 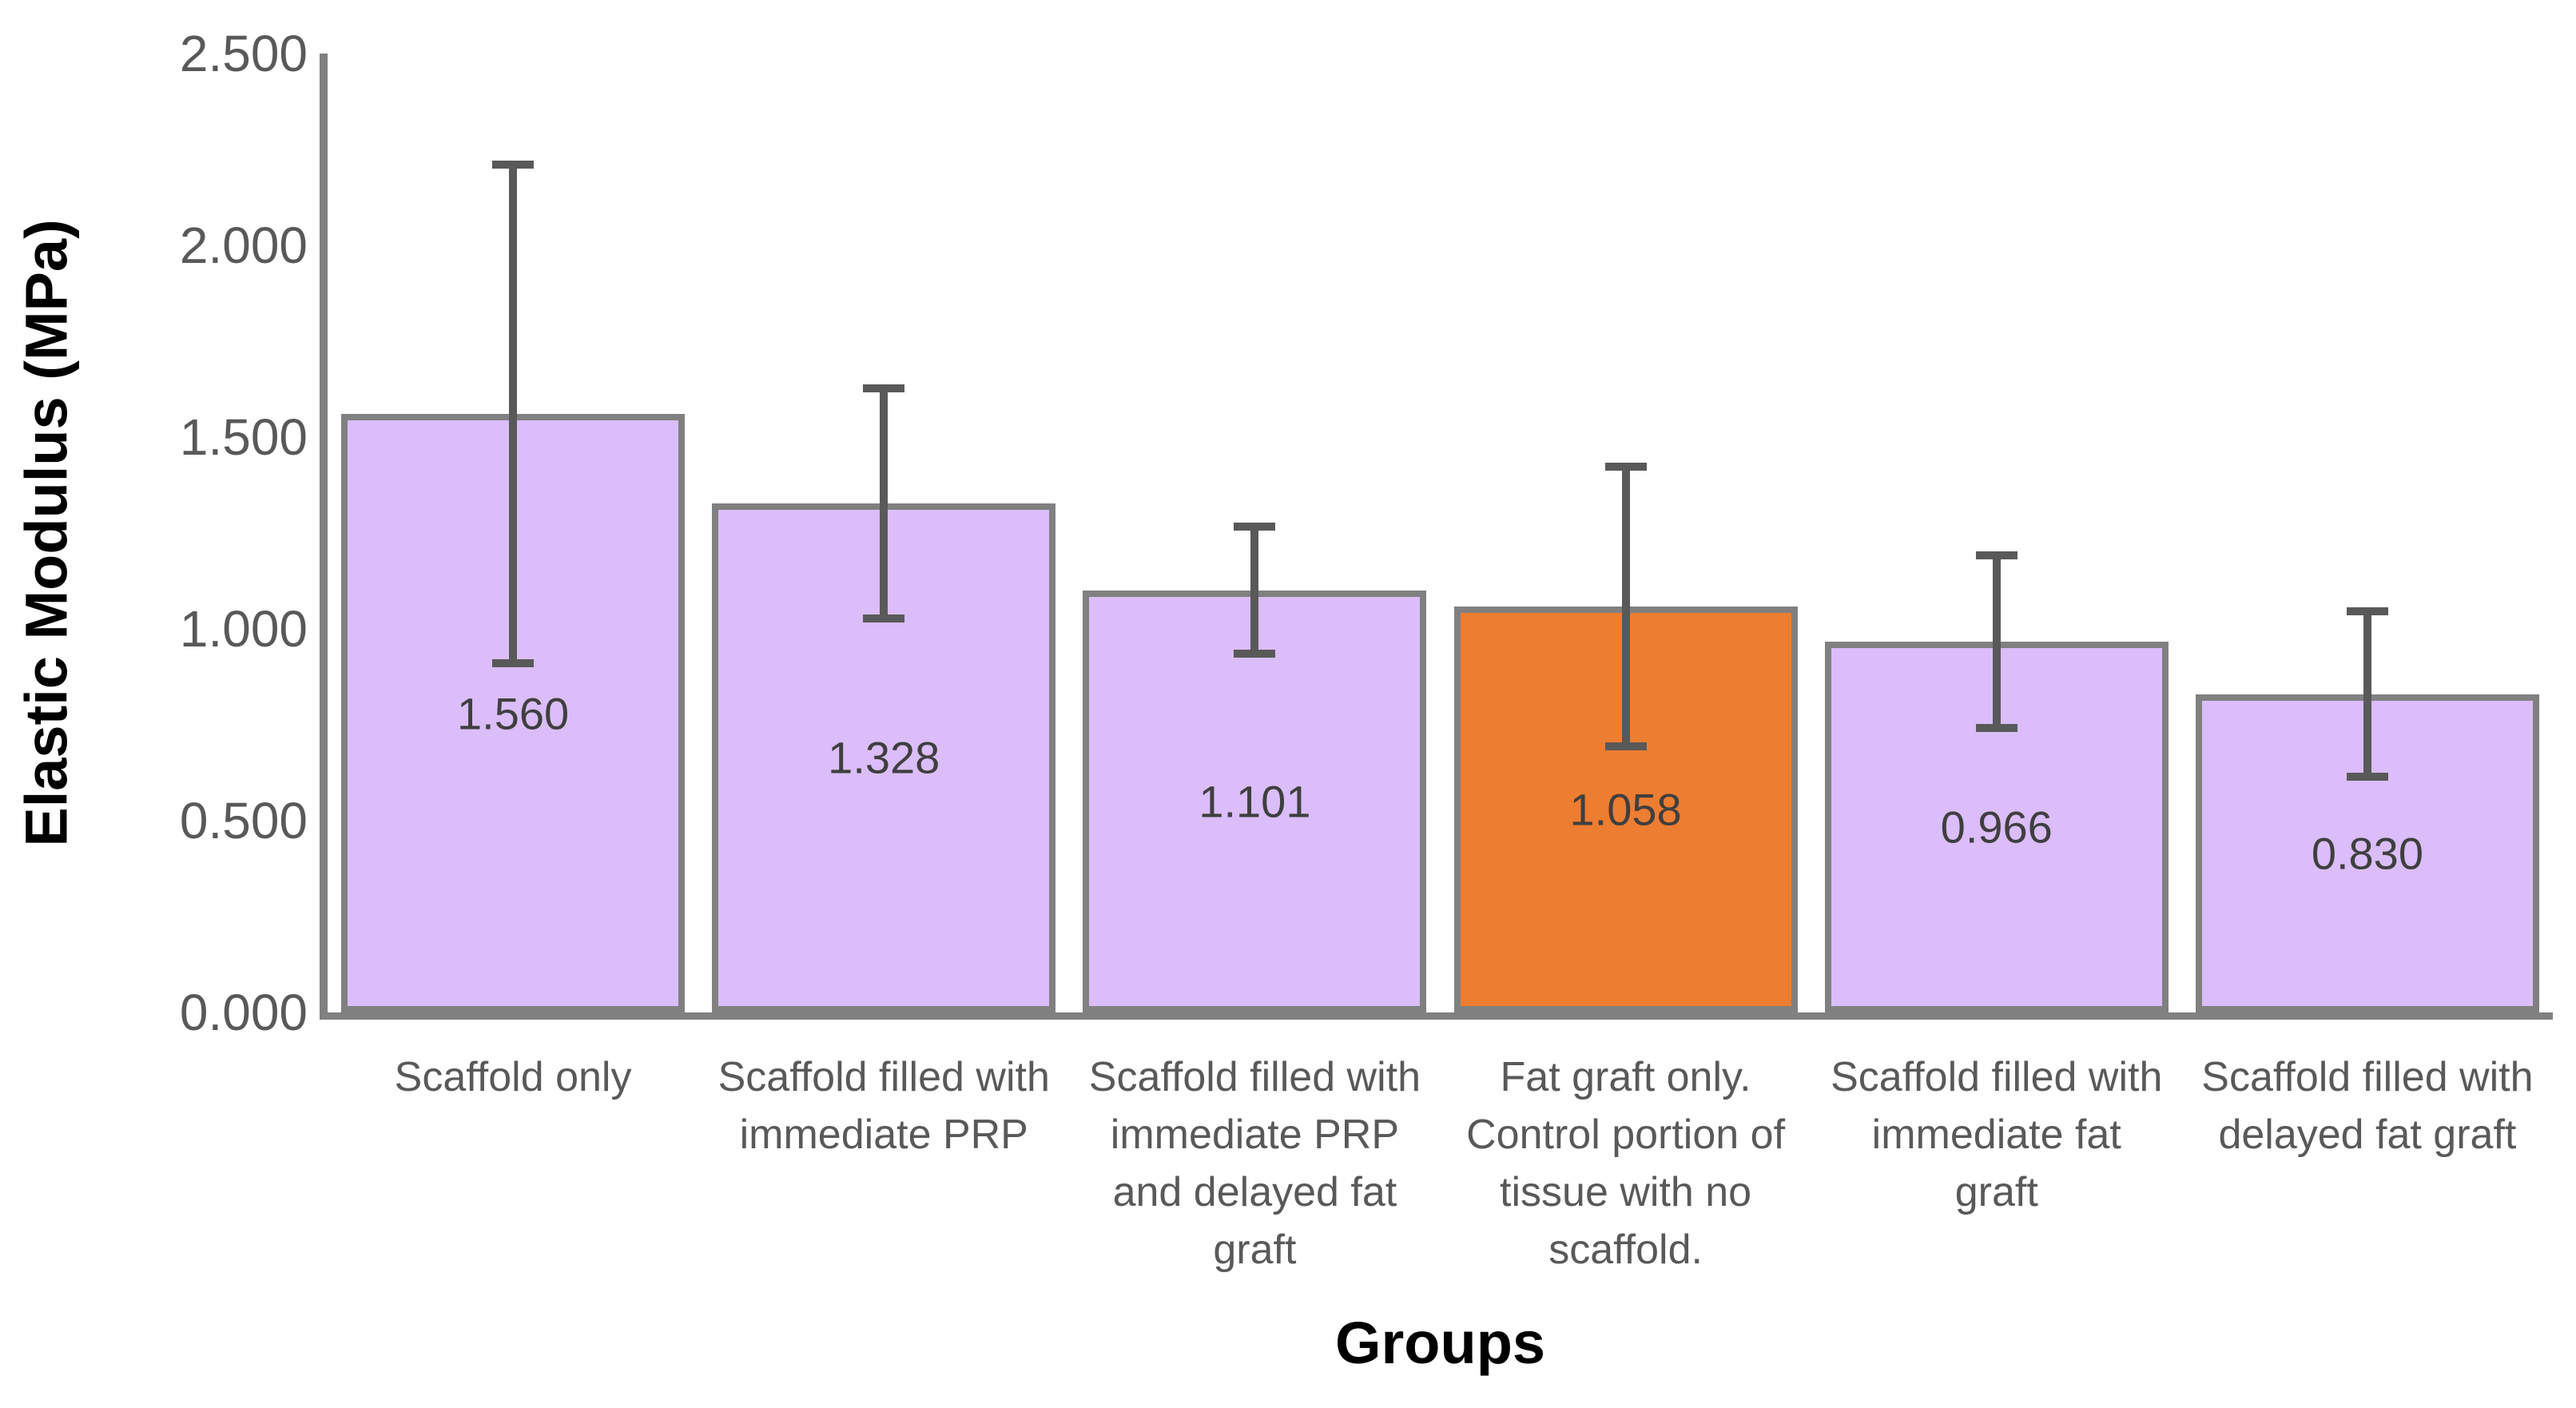 What do you see at coordinates (1436, 1016) in the screenshot?
I see `x-axis-line` at bounding box center [1436, 1016].